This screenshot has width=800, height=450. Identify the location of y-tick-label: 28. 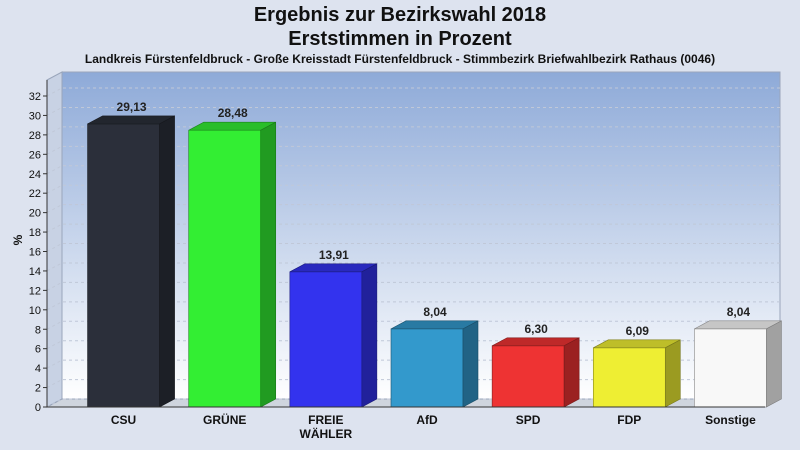
(35, 136).